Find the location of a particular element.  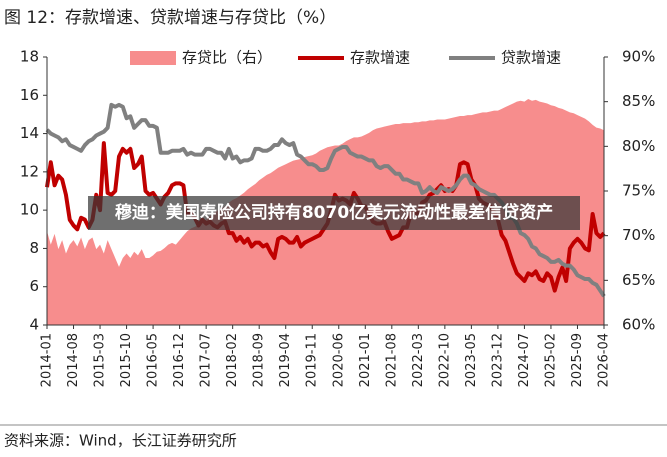

y-tick-label: 10 is located at coordinates (29, 210).